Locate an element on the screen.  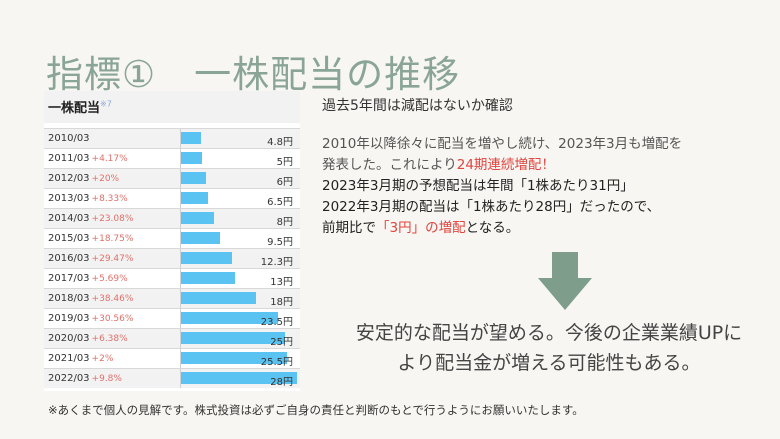
row-bar-cell: 8円 is located at coordinates (239, 218).